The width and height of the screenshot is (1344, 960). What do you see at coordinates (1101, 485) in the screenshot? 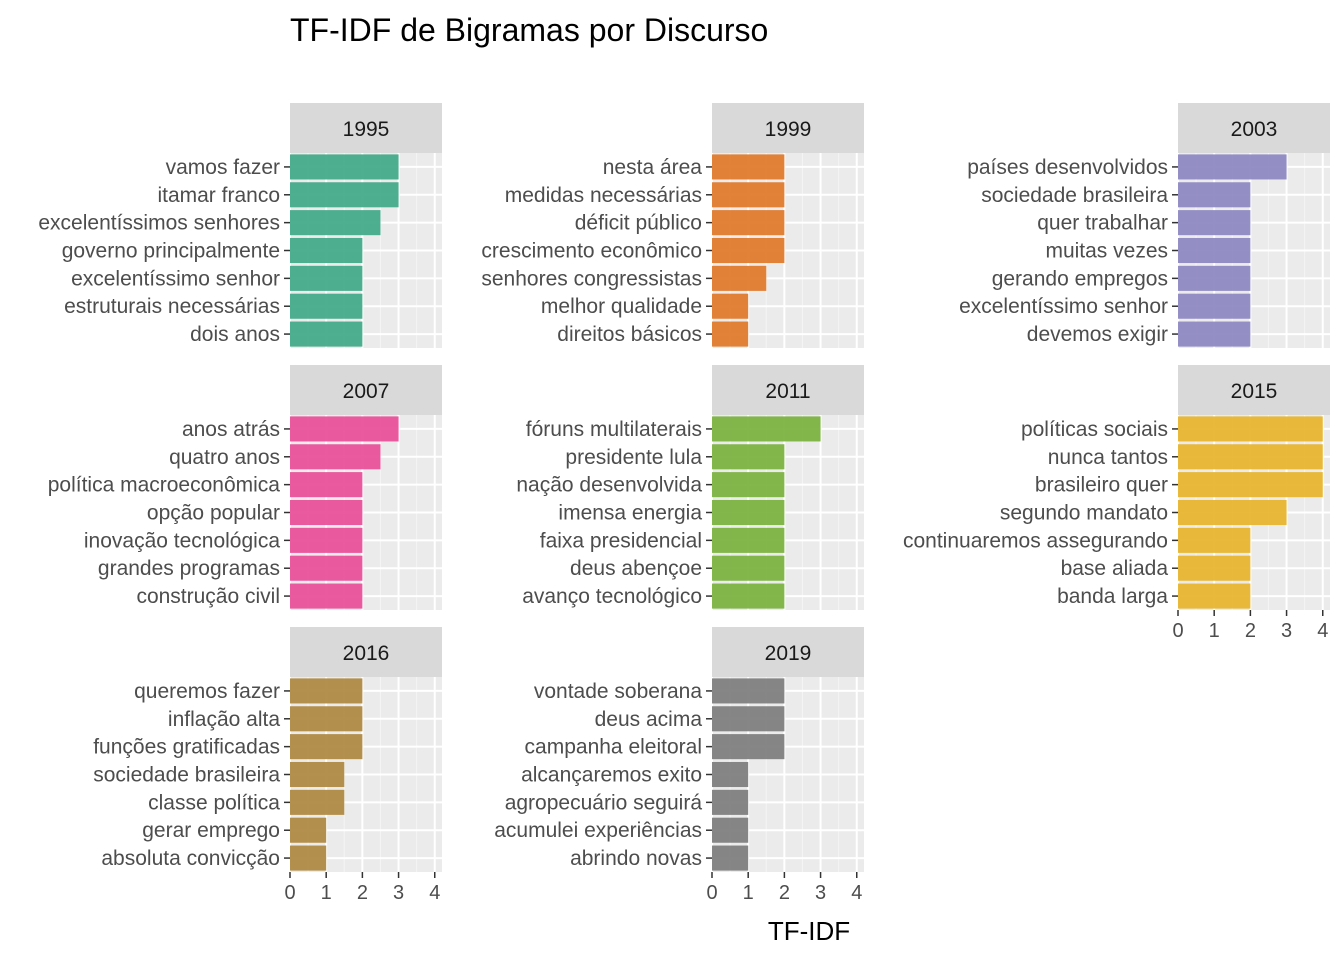
I see `category-label: brasileiro quer` at bounding box center [1101, 485].